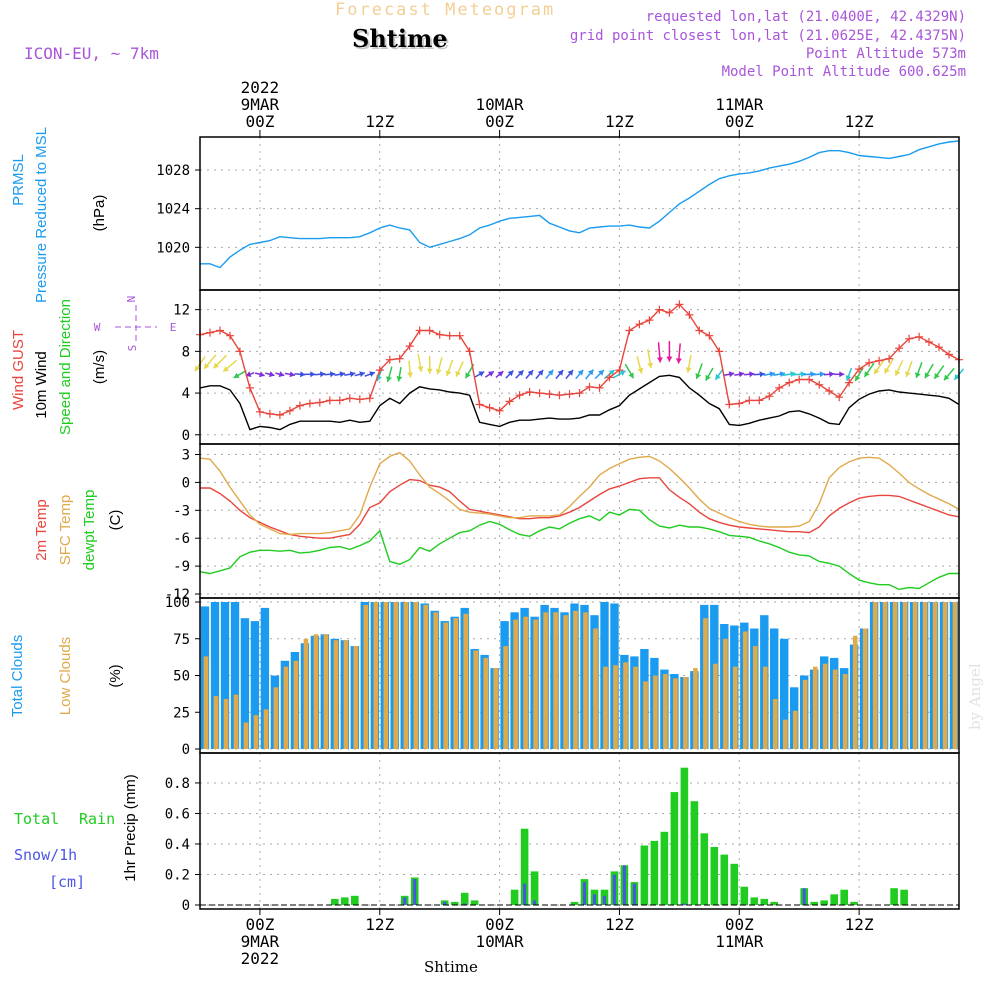  I want to click on y-tick-label: 0.4, so click(177, 845).